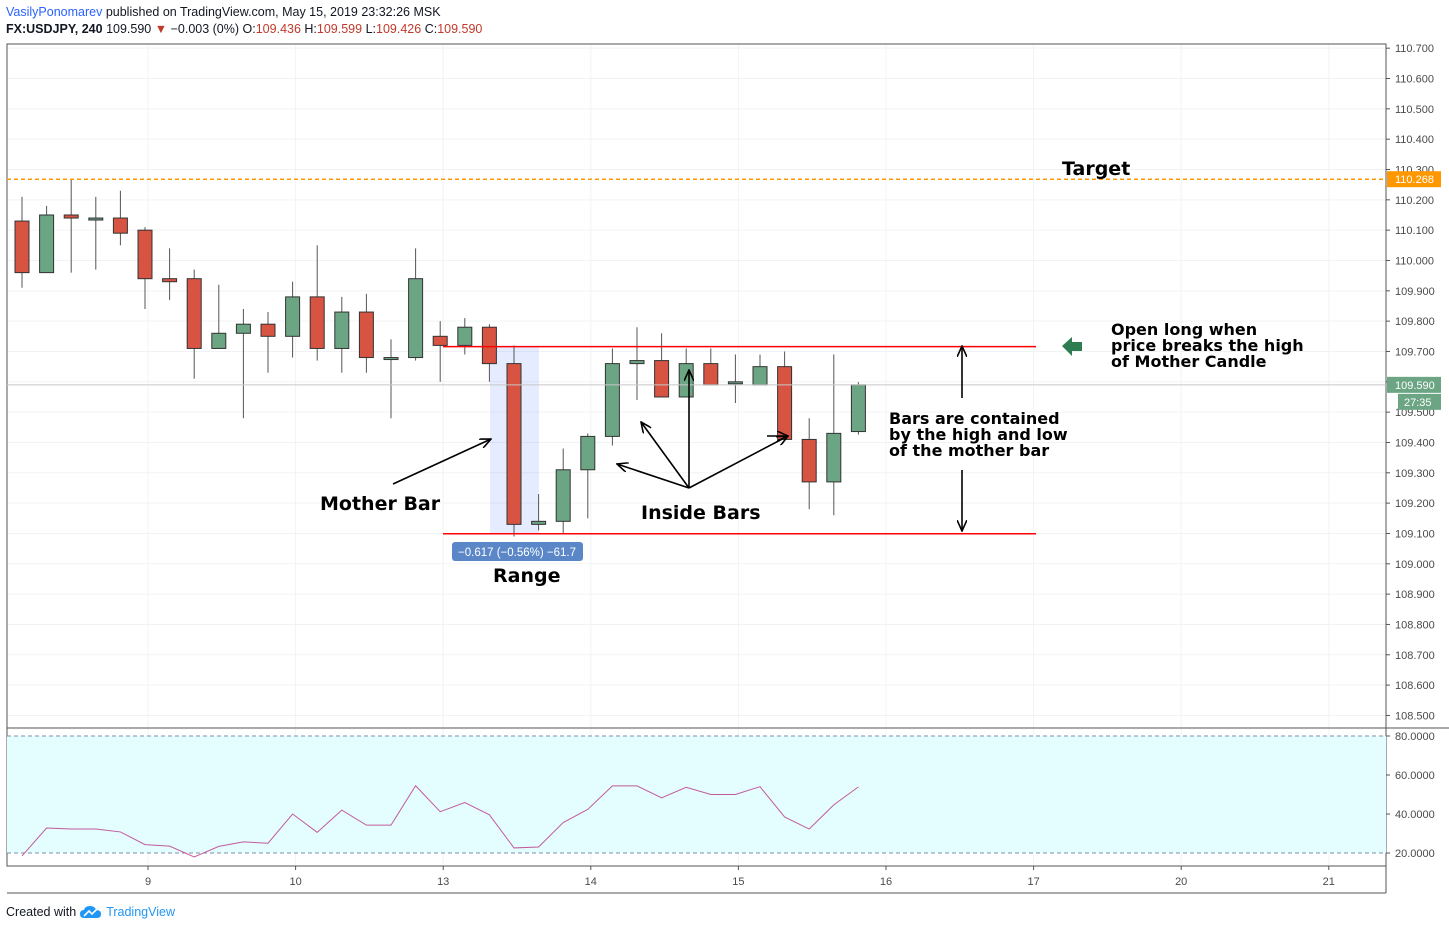  I want to click on open-label: O:, so click(249, 29).